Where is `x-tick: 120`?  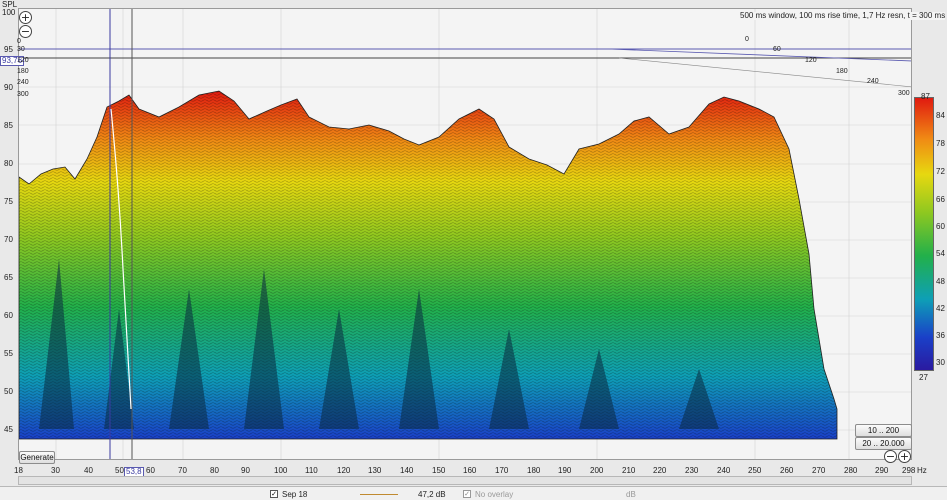
x-tick: 120 is located at coordinates (344, 470).